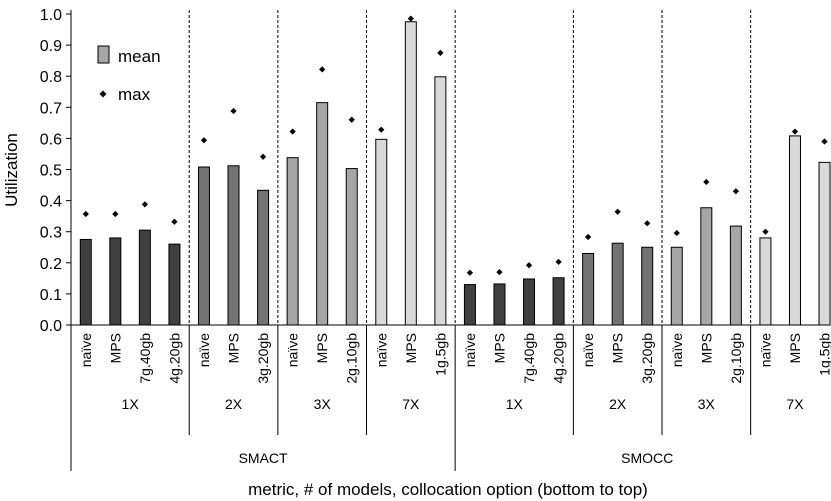 This screenshot has height=501, width=831. I want to click on legend-max-label: max, so click(134, 94).